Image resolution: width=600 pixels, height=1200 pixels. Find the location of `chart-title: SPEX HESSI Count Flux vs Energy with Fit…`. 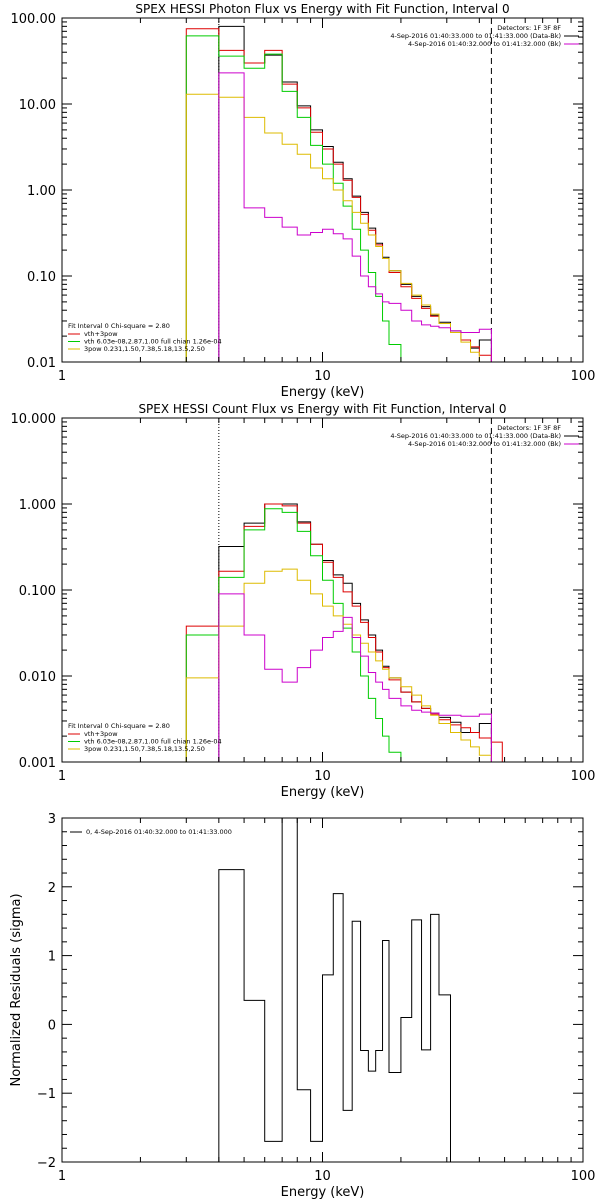

chart-title: SPEX HESSI Count Flux vs Energy with Fit… is located at coordinates (322, 409).